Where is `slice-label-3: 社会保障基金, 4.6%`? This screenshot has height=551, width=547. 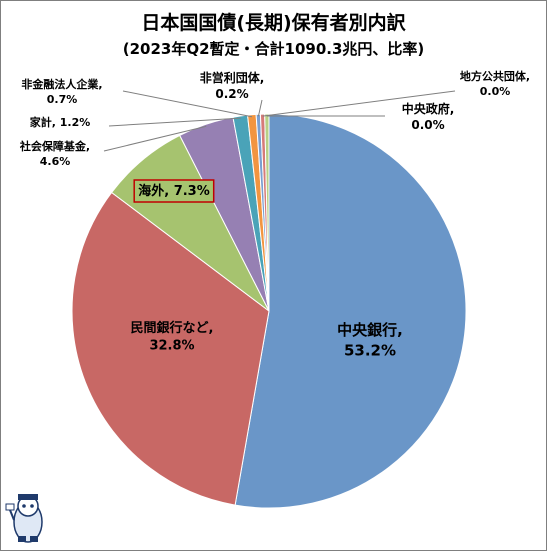
slice-label-3: 社会保障基金, 4.6% is located at coordinates (54, 153).